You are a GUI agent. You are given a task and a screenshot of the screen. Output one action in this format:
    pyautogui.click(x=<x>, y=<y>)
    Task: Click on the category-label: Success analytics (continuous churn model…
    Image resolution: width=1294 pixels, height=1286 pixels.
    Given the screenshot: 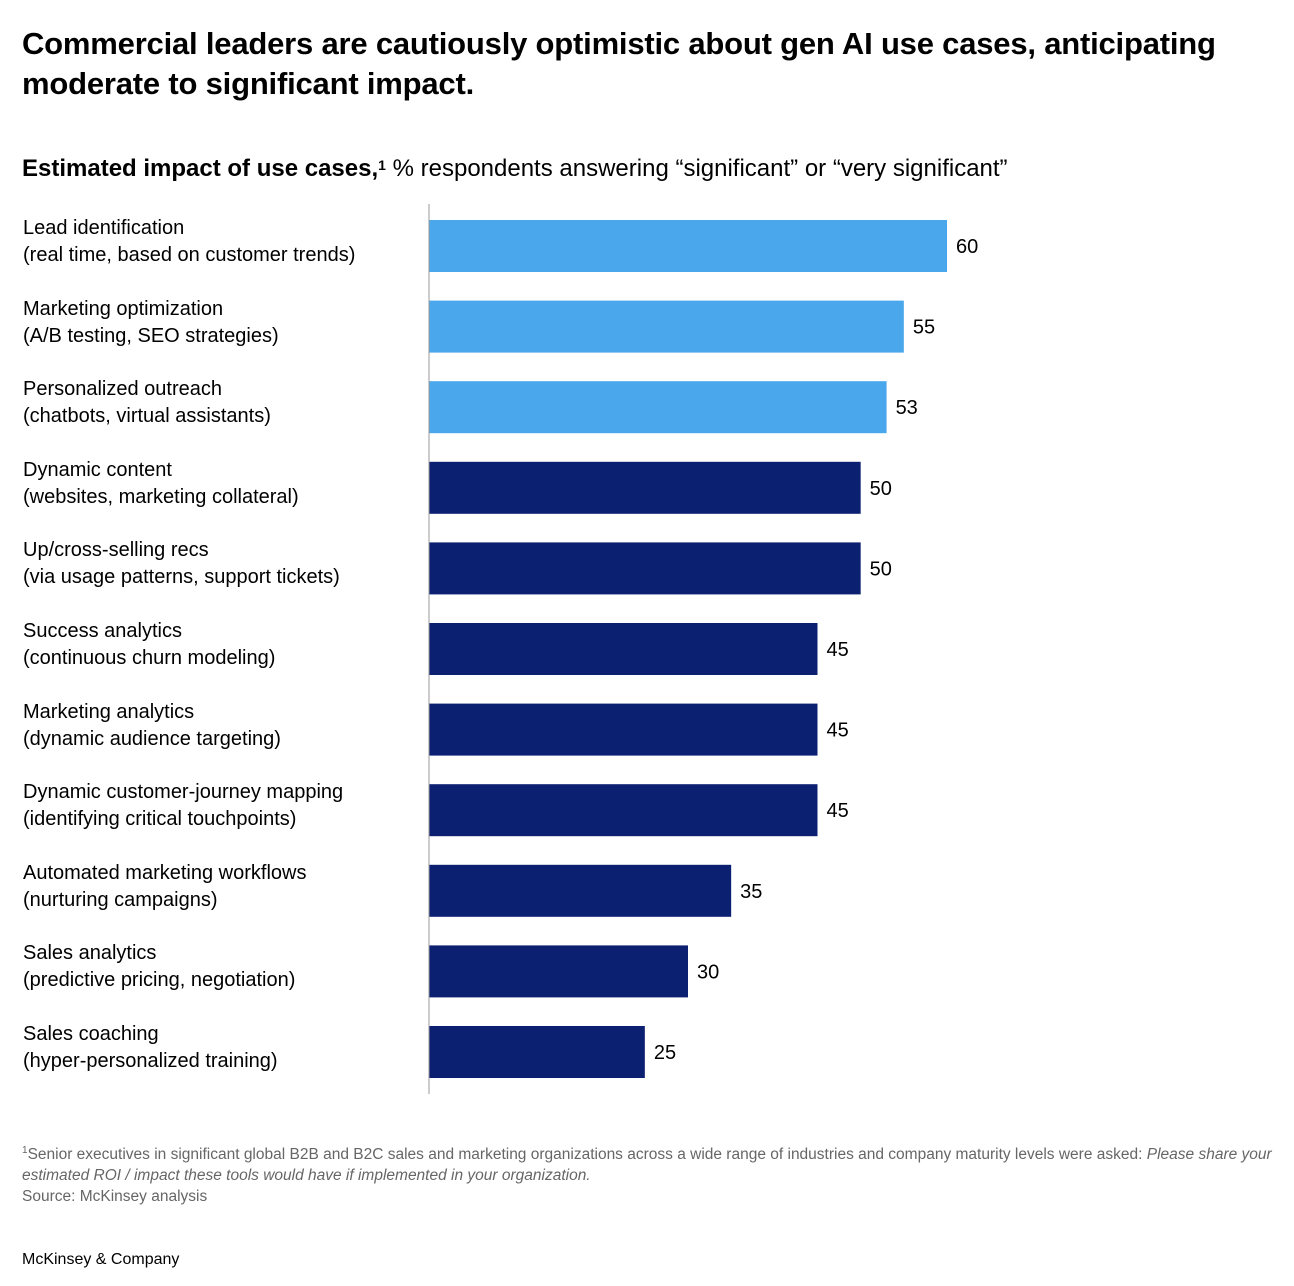 What is the action you would take?
    pyautogui.click(x=149, y=645)
    